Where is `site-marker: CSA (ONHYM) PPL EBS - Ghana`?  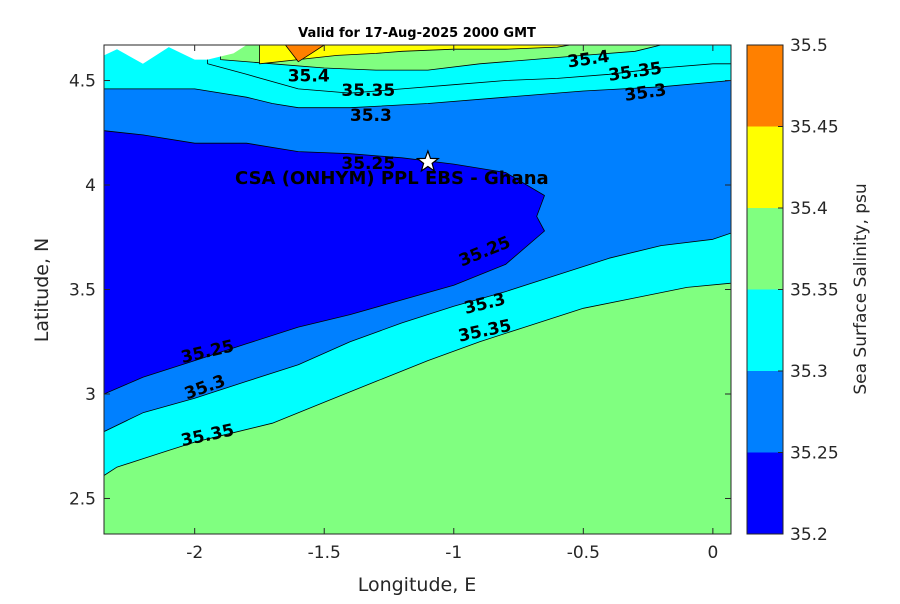 site-marker: CSA (ONHYM) PPL EBS - Ghana is located at coordinates (392, 169).